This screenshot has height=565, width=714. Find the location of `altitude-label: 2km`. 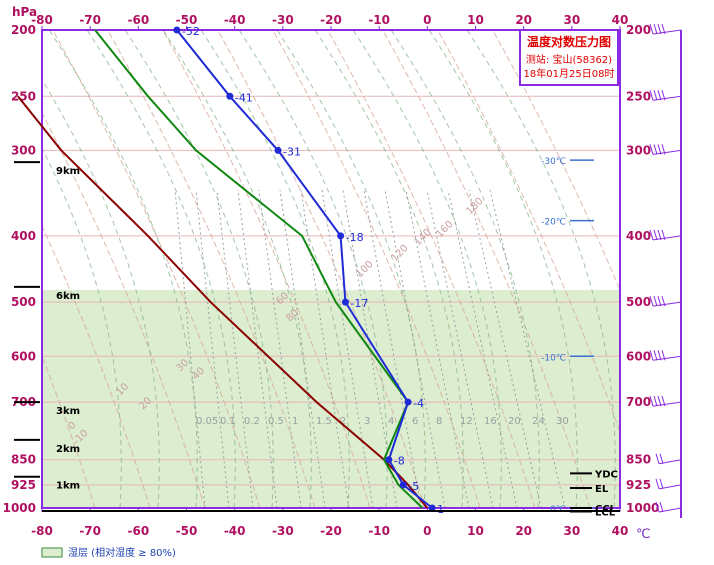

altitude-label: 2km is located at coordinates (68, 449).